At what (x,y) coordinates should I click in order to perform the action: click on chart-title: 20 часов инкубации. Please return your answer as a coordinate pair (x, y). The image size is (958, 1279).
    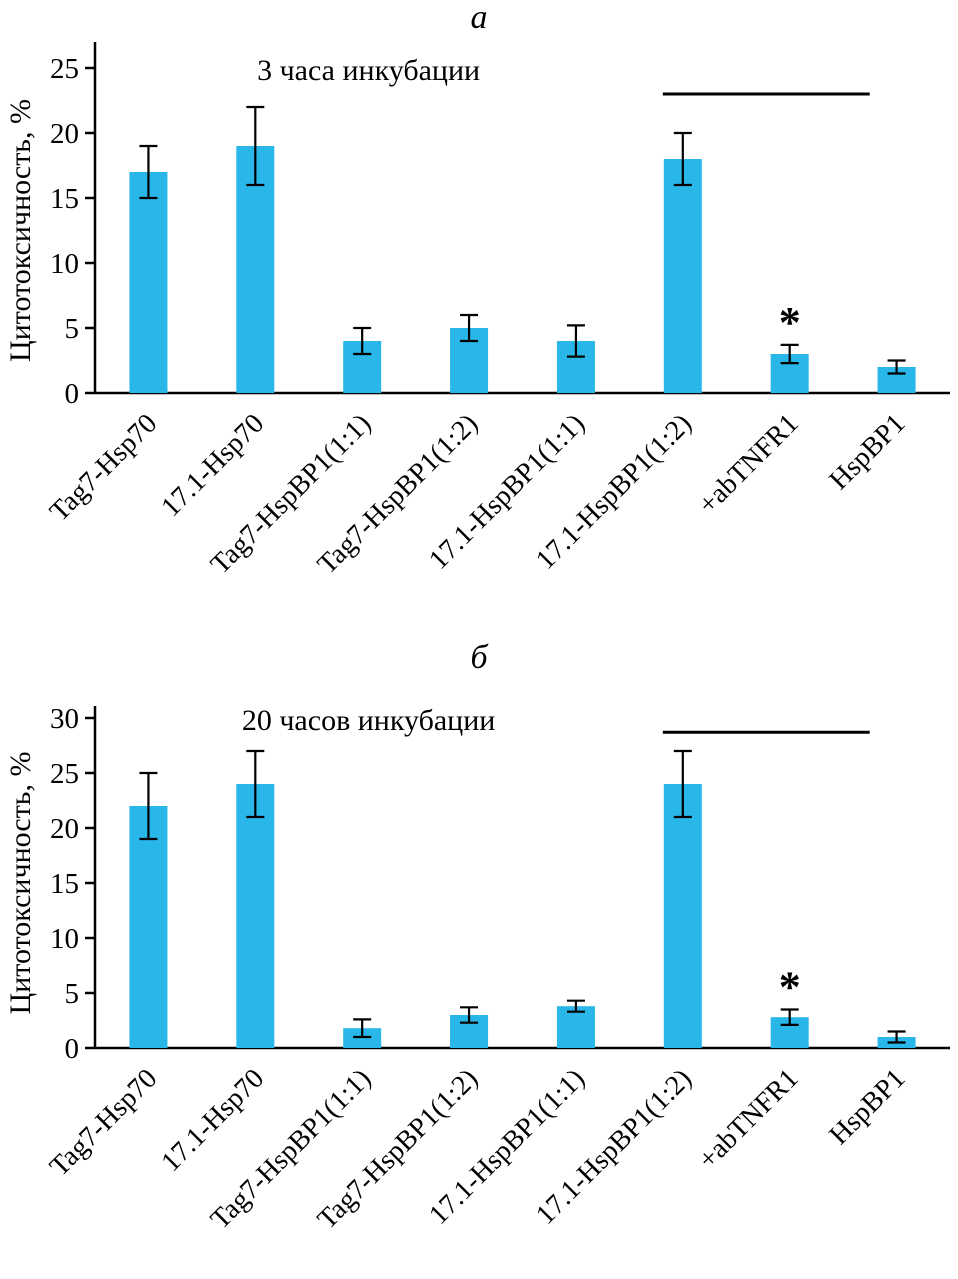
    Looking at the image, I should click on (369, 720).